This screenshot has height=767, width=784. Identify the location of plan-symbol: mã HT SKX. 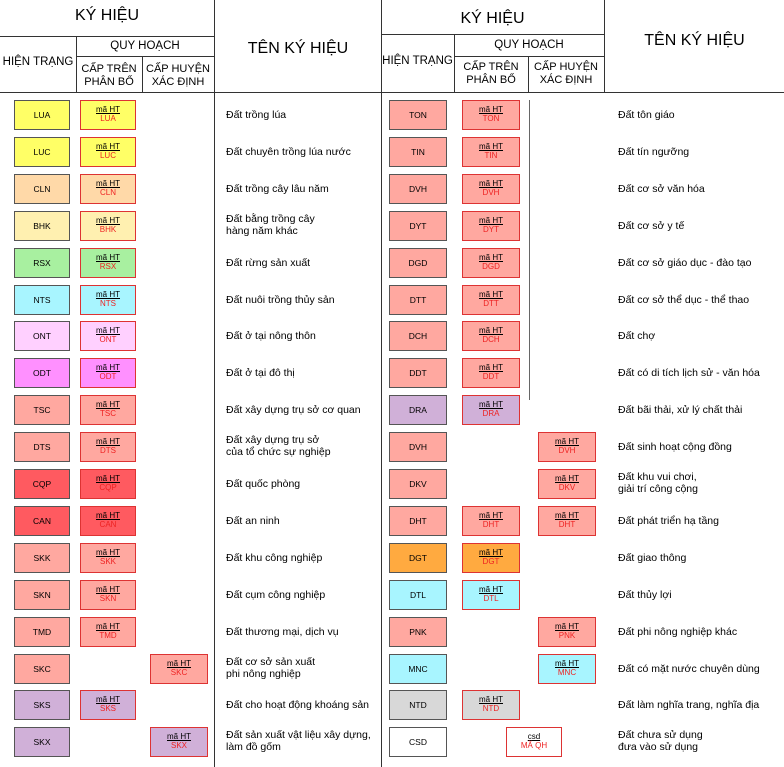
(179, 742).